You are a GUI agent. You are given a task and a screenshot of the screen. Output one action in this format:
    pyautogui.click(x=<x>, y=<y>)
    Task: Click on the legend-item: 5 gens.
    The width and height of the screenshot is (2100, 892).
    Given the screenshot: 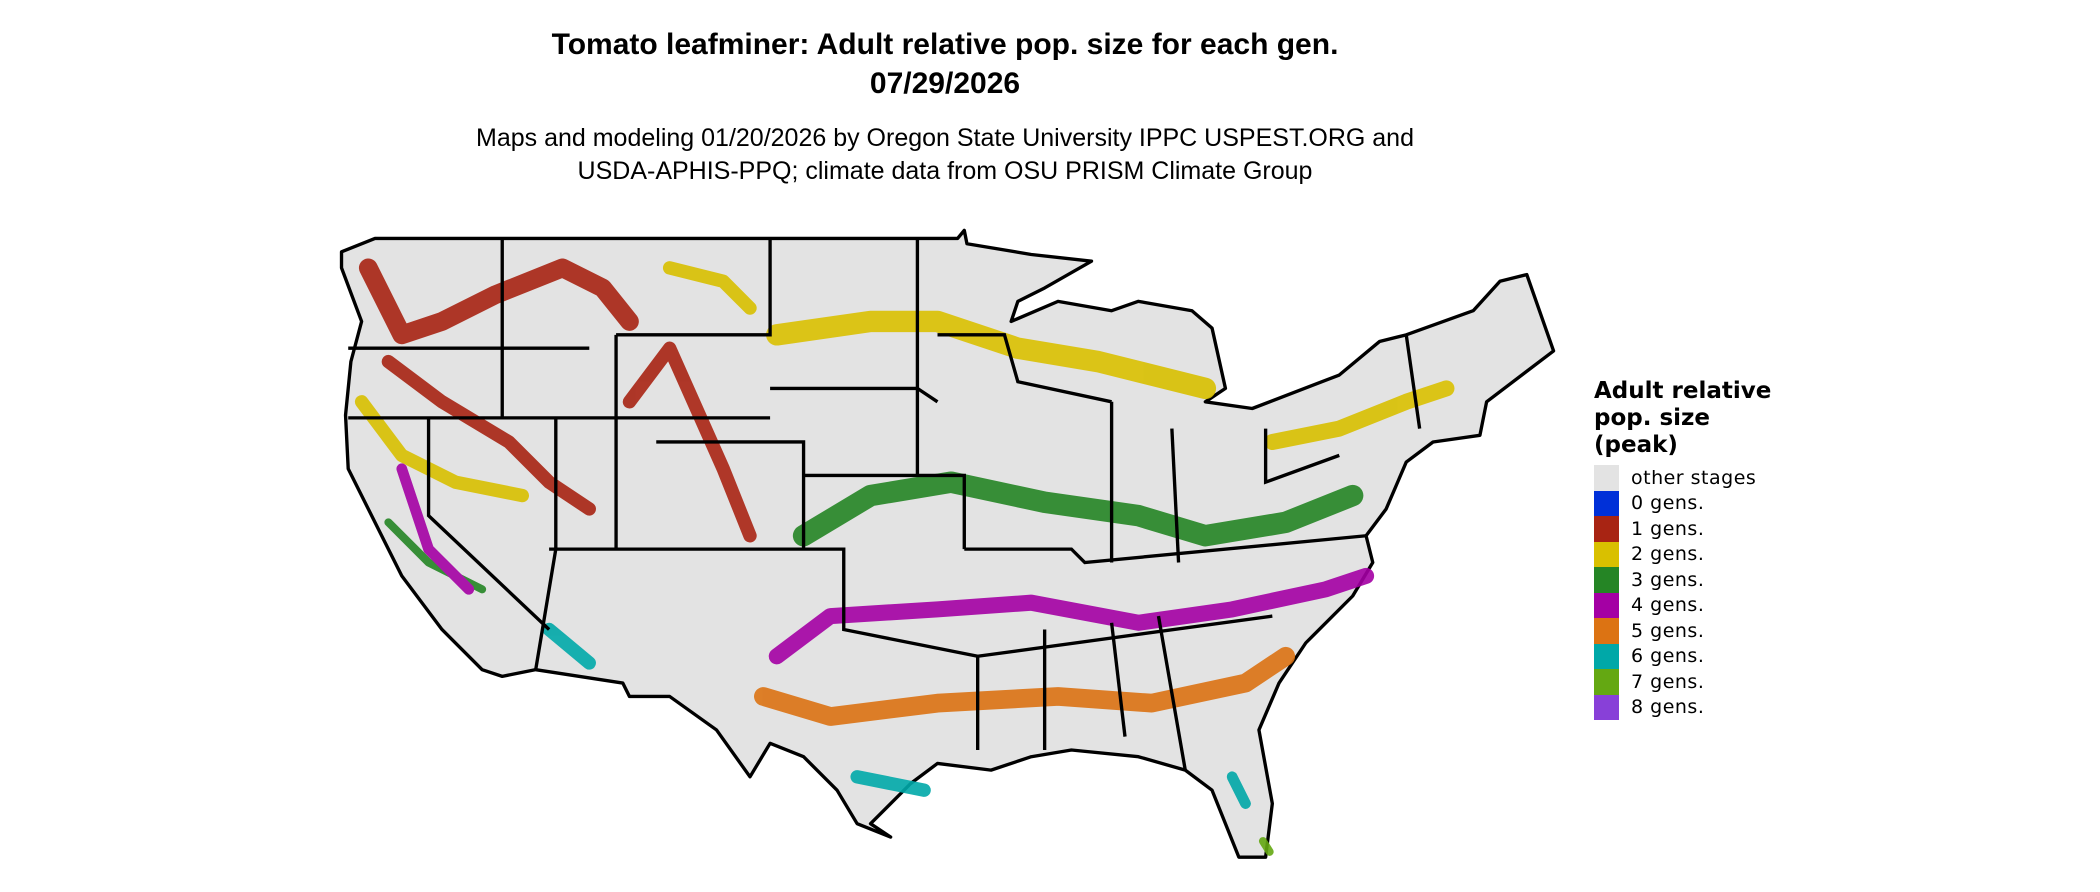 What is the action you would take?
    pyautogui.click(x=1694, y=631)
    